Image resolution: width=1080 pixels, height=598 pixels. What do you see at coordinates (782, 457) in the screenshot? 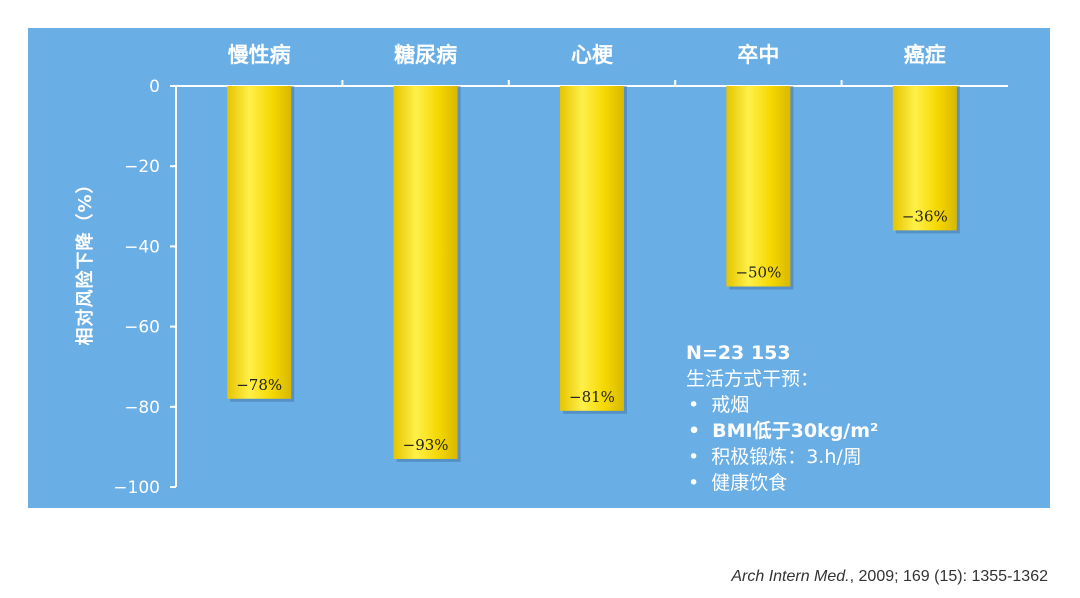
I see `note-item: 积极锻炼：3.h/周` at bounding box center [782, 457].